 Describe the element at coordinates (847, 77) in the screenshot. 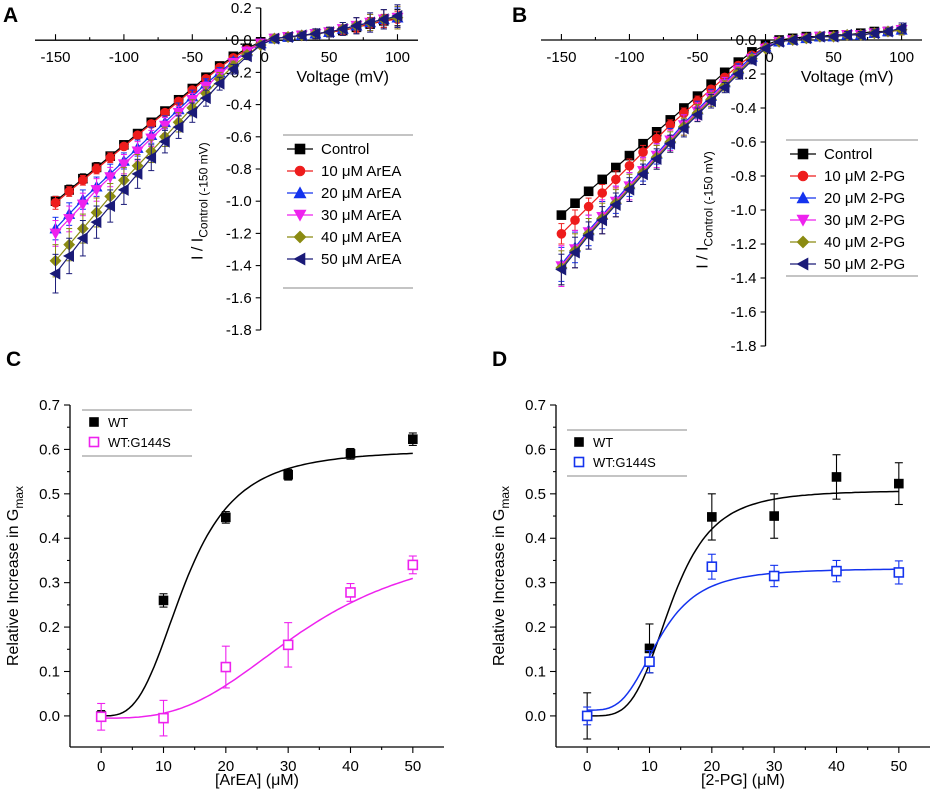

I see `x-axis-label: Voltage (mV)` at that location.